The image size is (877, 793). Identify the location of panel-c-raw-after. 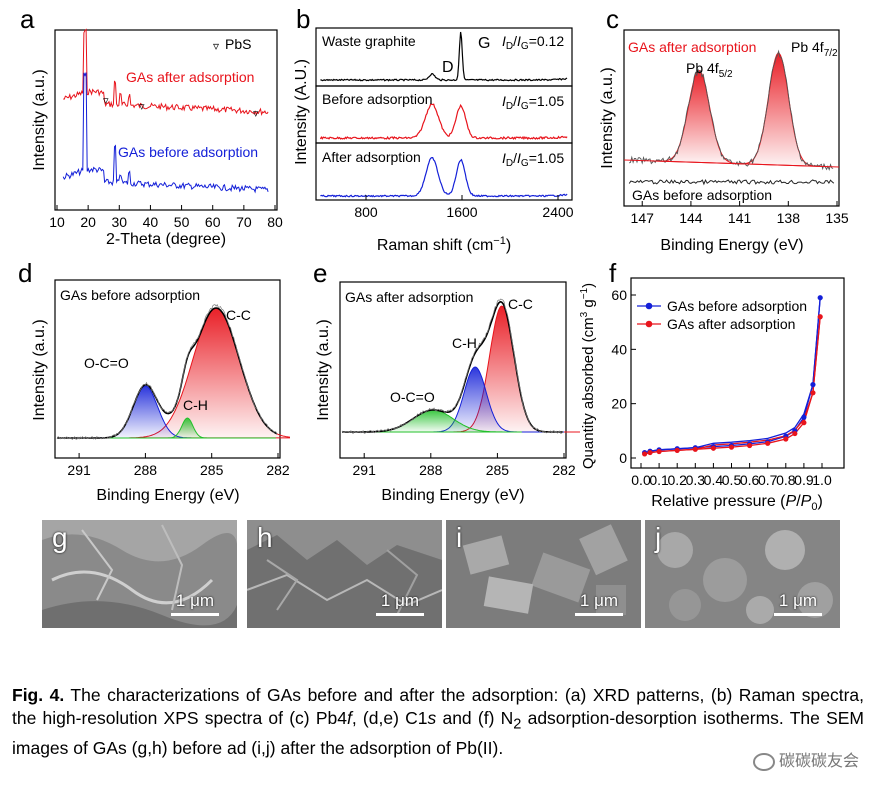
(731, 110).